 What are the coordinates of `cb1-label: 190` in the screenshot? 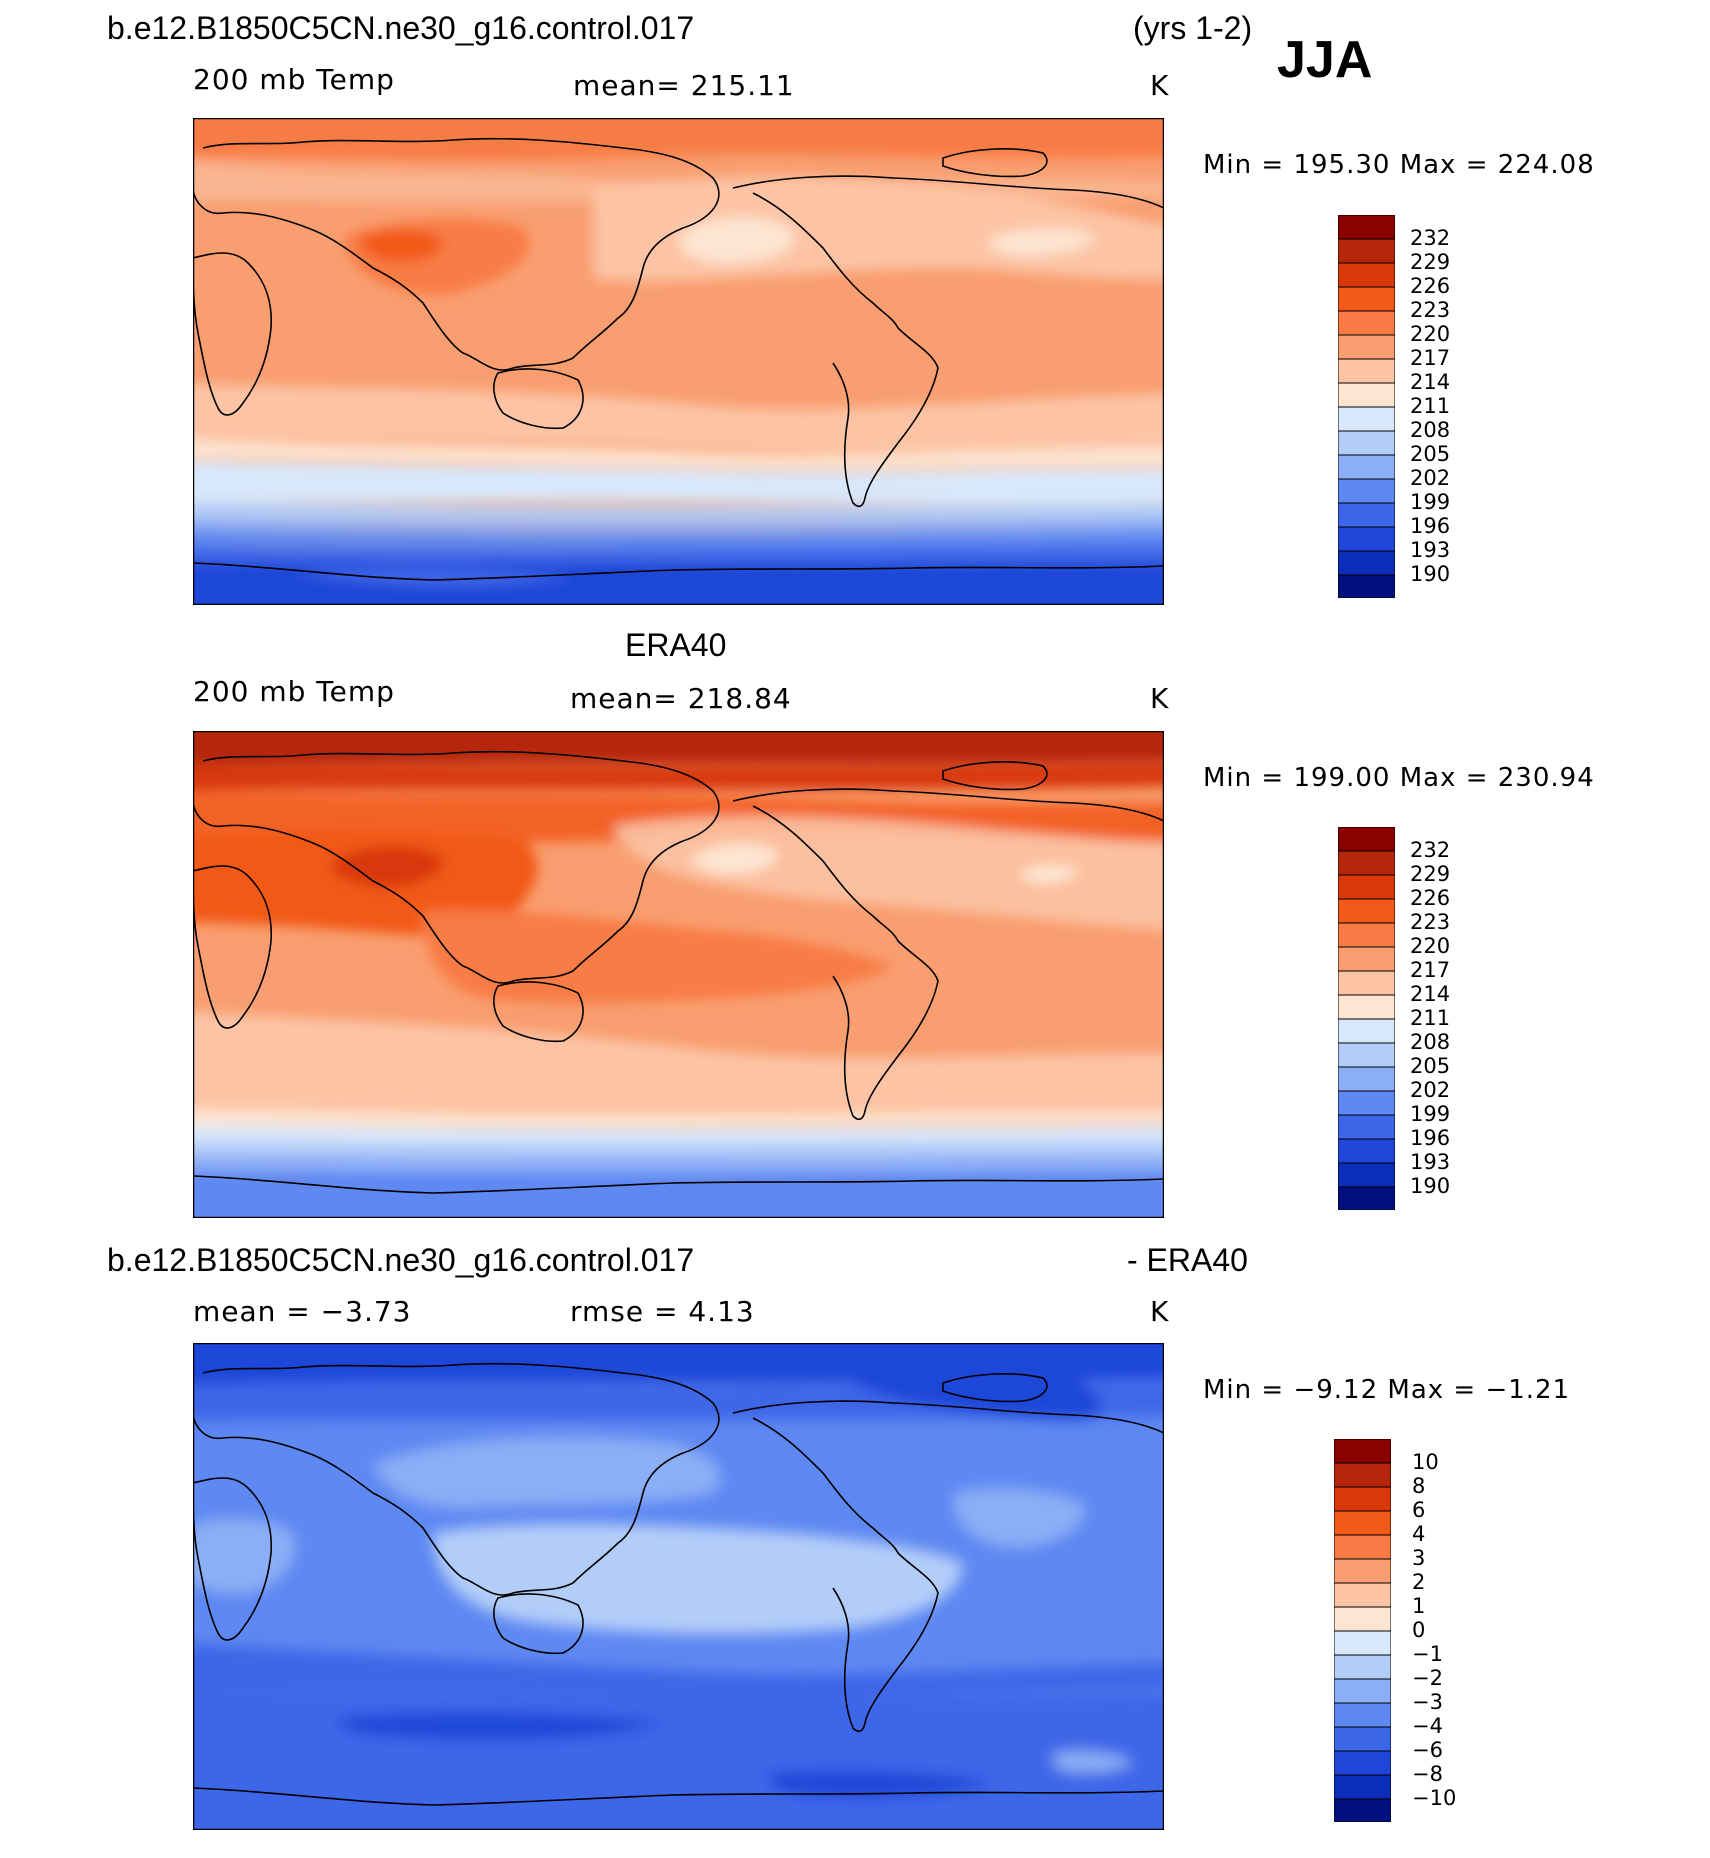 It's located at (1430, 574).